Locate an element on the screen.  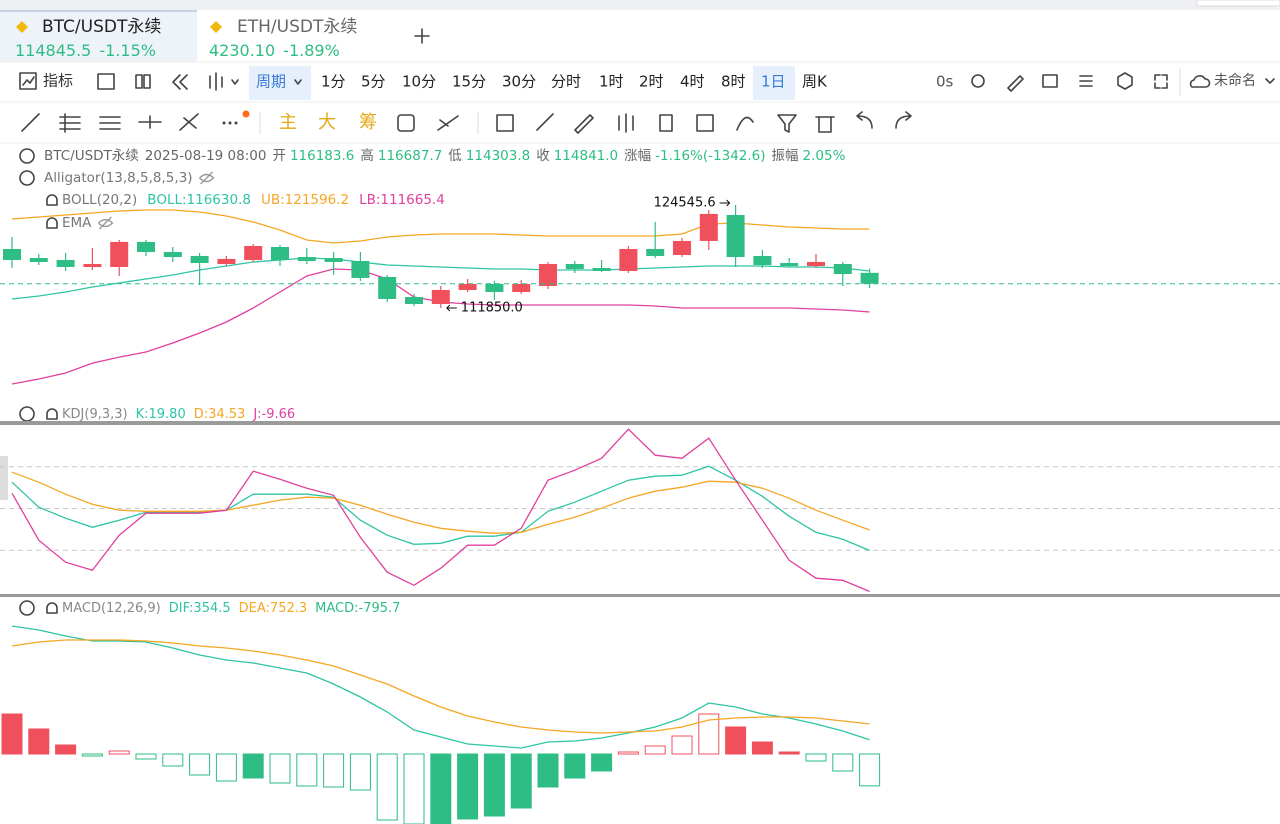
info-value: 114841.0 is located at coordinates (586, 156).